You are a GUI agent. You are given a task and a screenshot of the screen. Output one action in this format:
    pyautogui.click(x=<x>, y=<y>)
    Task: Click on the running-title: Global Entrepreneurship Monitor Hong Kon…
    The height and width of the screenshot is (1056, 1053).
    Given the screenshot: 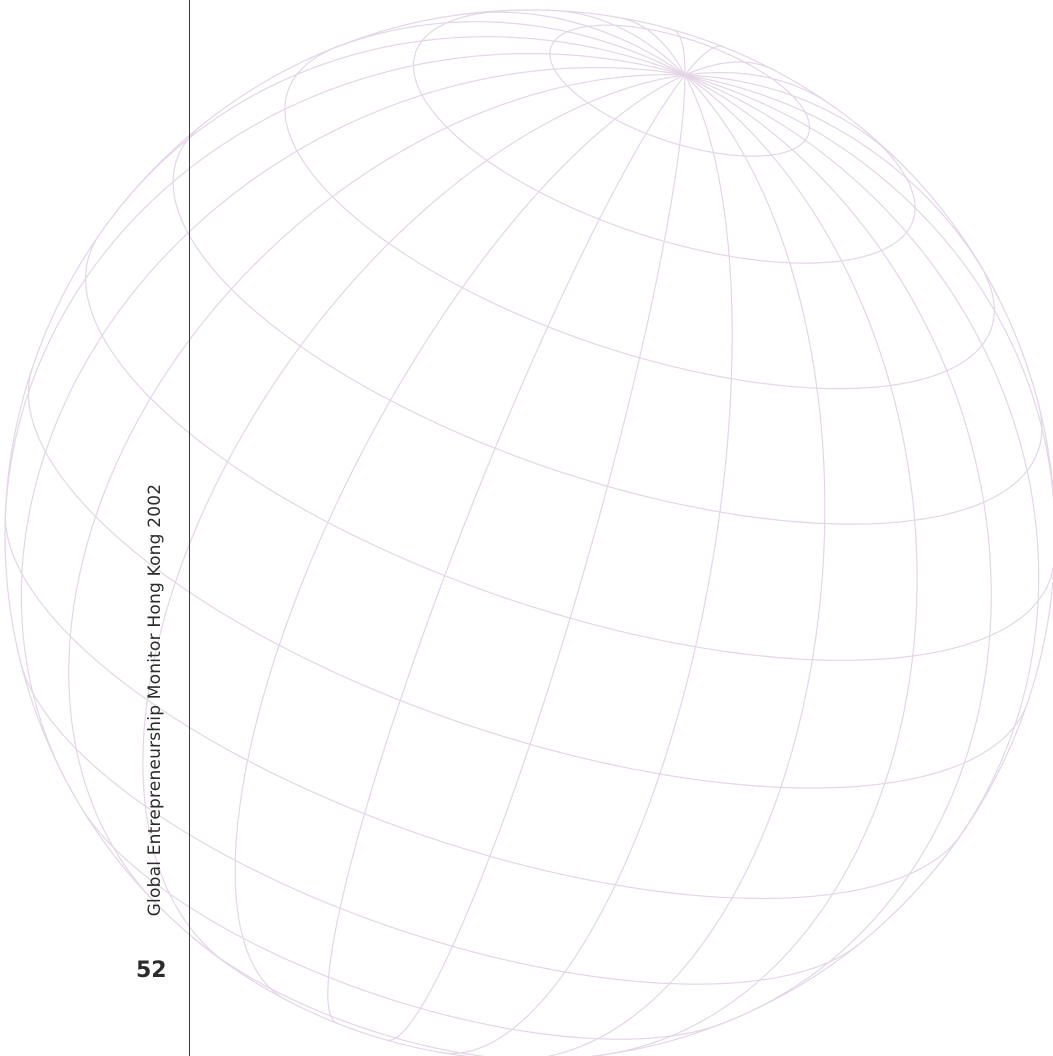 What is the action you would take?
    pyautogui.click(x=155, y=700)
    